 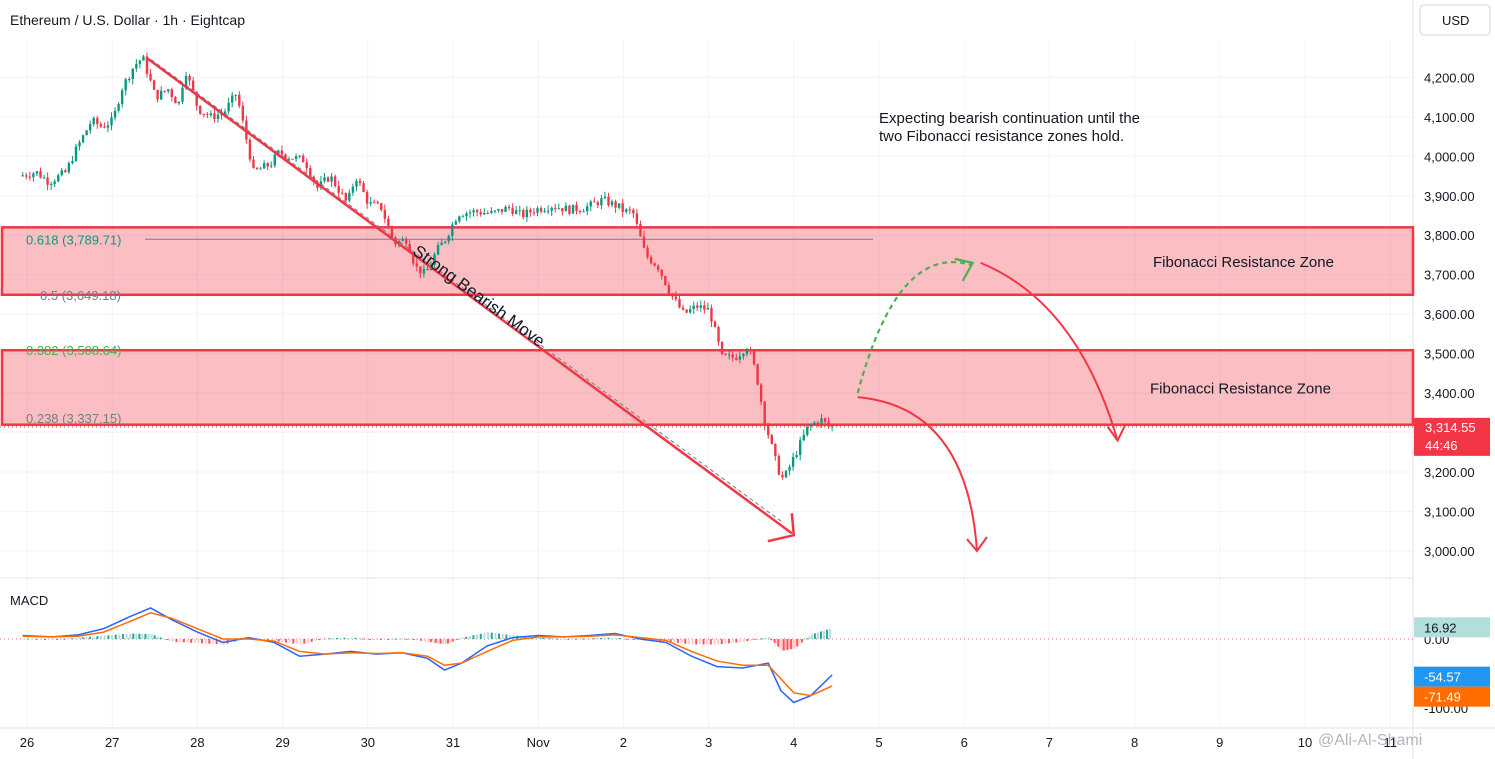 What do you see at coordinates (1442, 677) in the screenshot?
I see `macd-value-label: -54.57` at bounding box center [1442, 677].